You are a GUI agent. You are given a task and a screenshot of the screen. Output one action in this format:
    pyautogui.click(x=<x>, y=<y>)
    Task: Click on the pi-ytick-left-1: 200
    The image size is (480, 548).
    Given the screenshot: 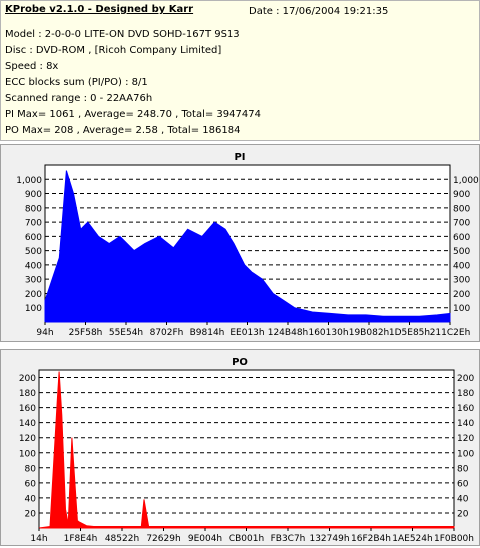 What is the action you would take?
    pyautogui.click(x=33, y=295)
    